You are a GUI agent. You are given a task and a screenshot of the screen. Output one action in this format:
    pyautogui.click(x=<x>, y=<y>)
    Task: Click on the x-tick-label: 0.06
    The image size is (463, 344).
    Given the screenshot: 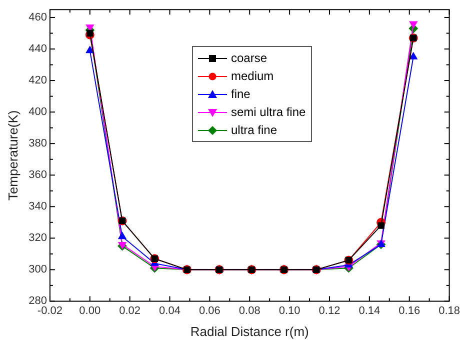 What is the action you would take?
    pyautogui.click(x=209, y=310)
    